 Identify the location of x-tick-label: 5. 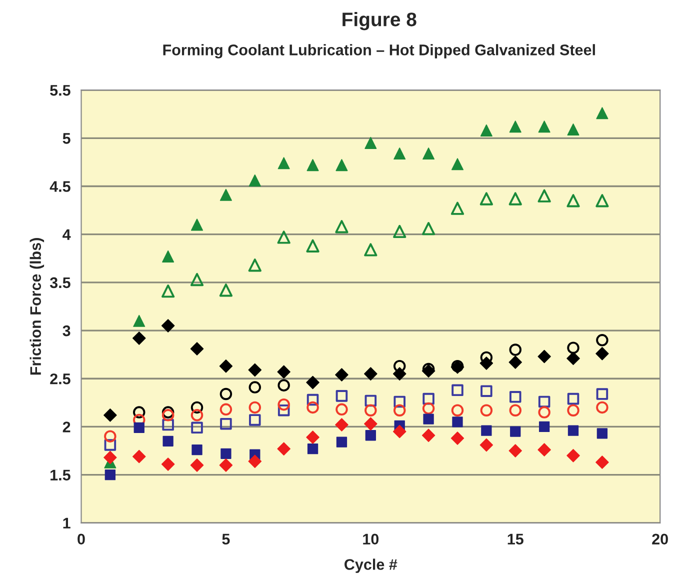
(226, 539).